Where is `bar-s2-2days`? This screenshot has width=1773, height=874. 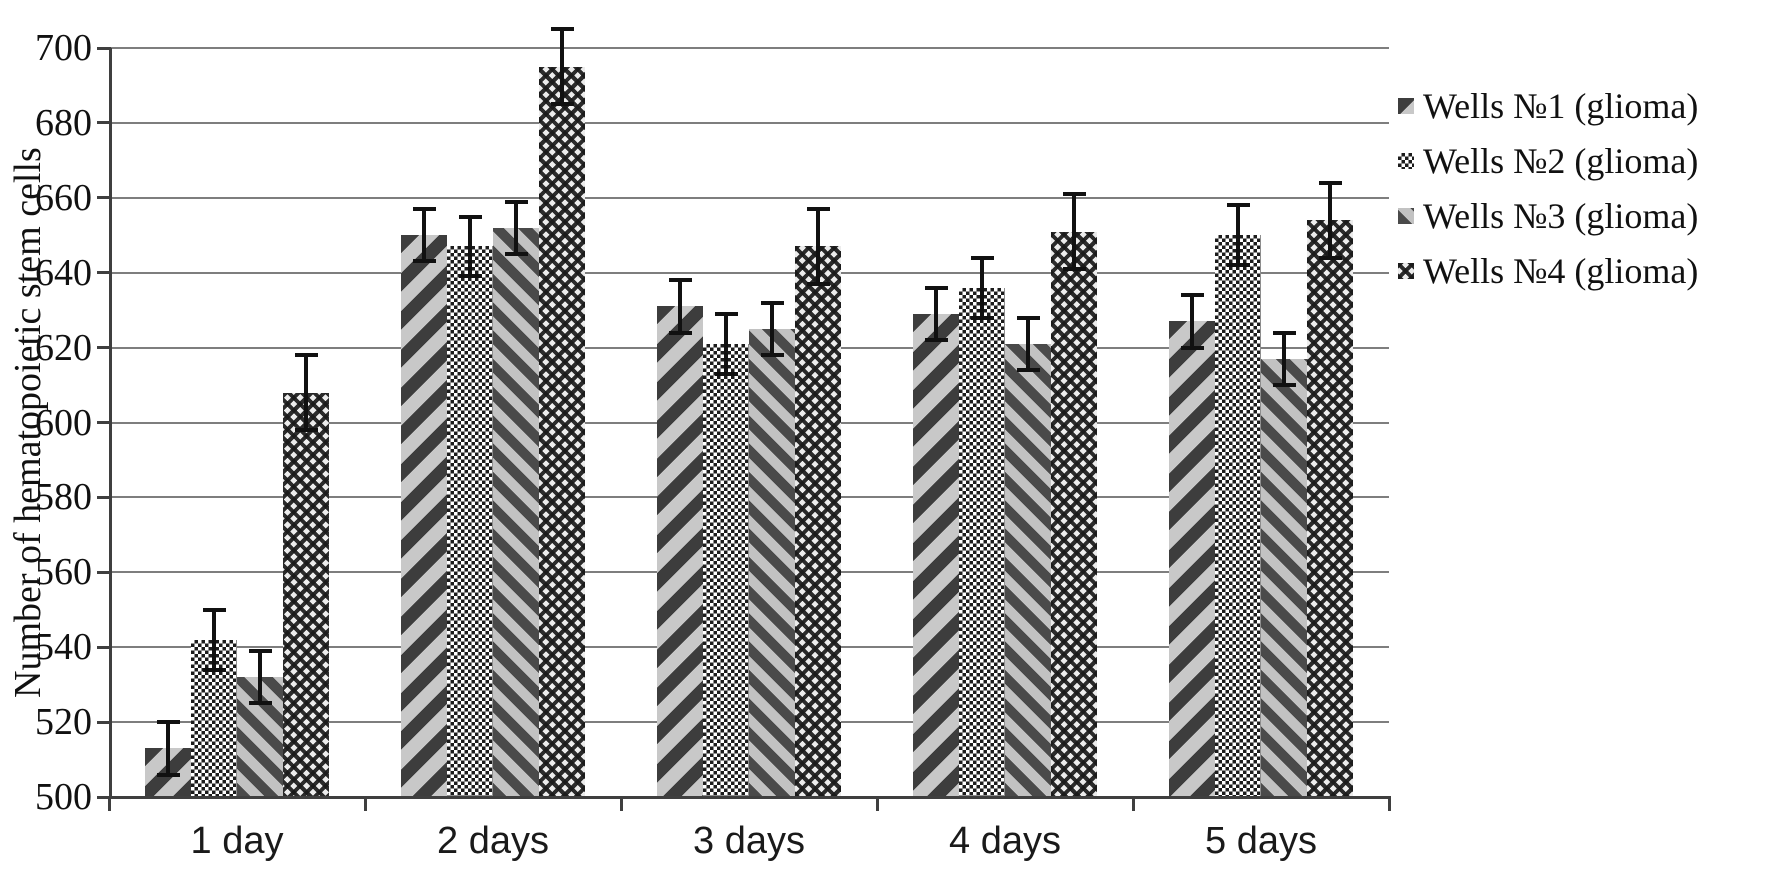 bar-s2-2days is located at coordinates (470, 521).